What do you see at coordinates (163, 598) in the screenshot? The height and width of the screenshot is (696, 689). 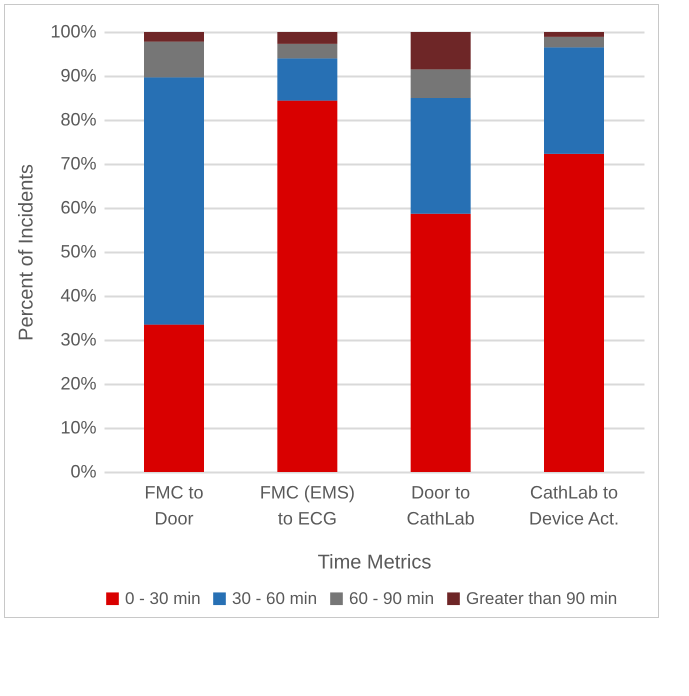 I see `legend-label: 0 - 30 min` at bounding box center [163, 598].